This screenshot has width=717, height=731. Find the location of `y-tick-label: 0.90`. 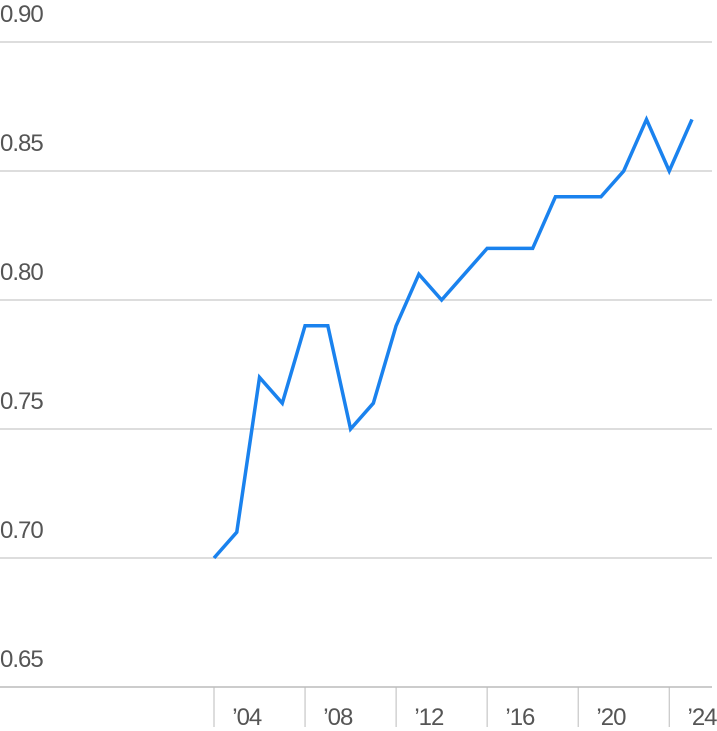

y-tick-label: 0.90 is located at coordinates (21, 14).